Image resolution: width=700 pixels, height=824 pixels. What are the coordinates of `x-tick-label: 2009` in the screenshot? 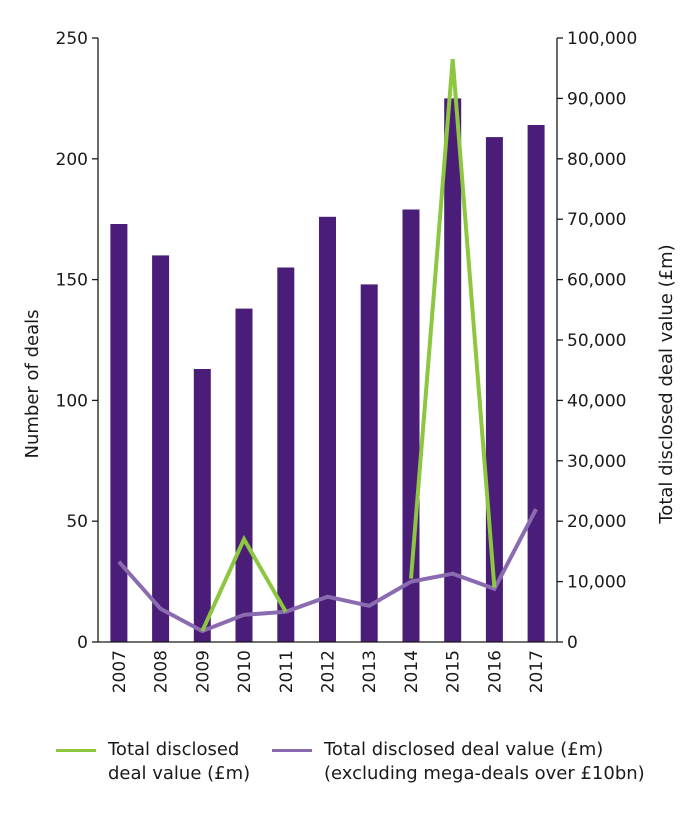 It's located at (203, 671).